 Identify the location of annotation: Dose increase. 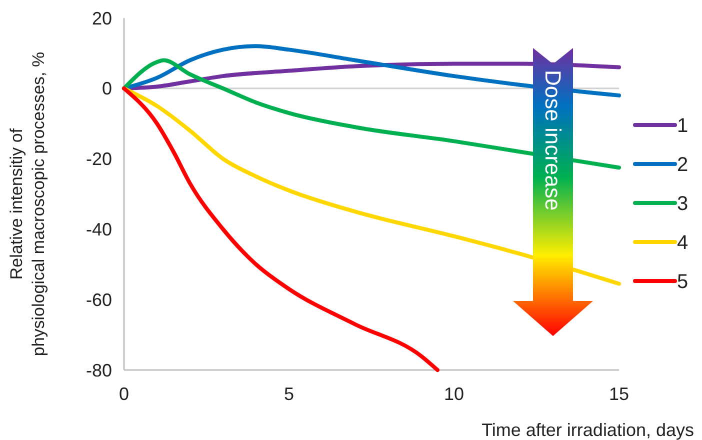
(553, 140).